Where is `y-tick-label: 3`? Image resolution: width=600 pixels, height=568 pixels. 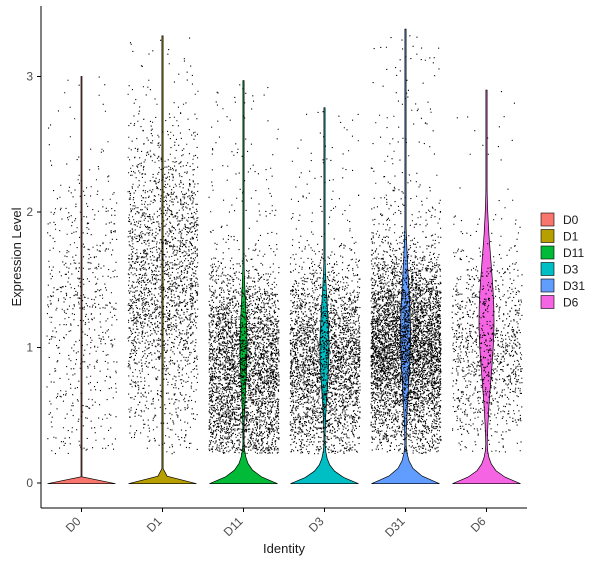 y-tick-label: 3 is located at coordinates (29, 77).